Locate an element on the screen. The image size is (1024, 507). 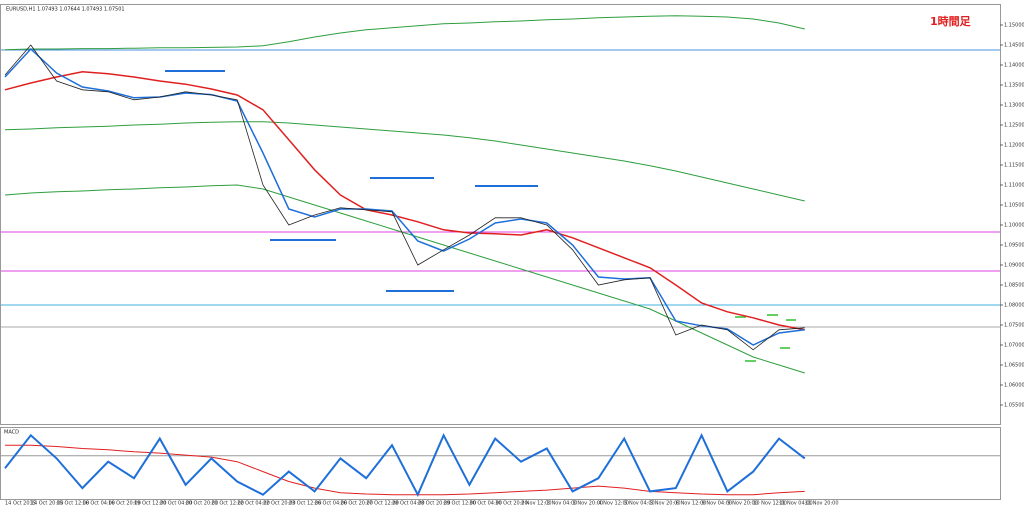
y-tick-label: 1.14500 is located at coordinates (1014, 46).